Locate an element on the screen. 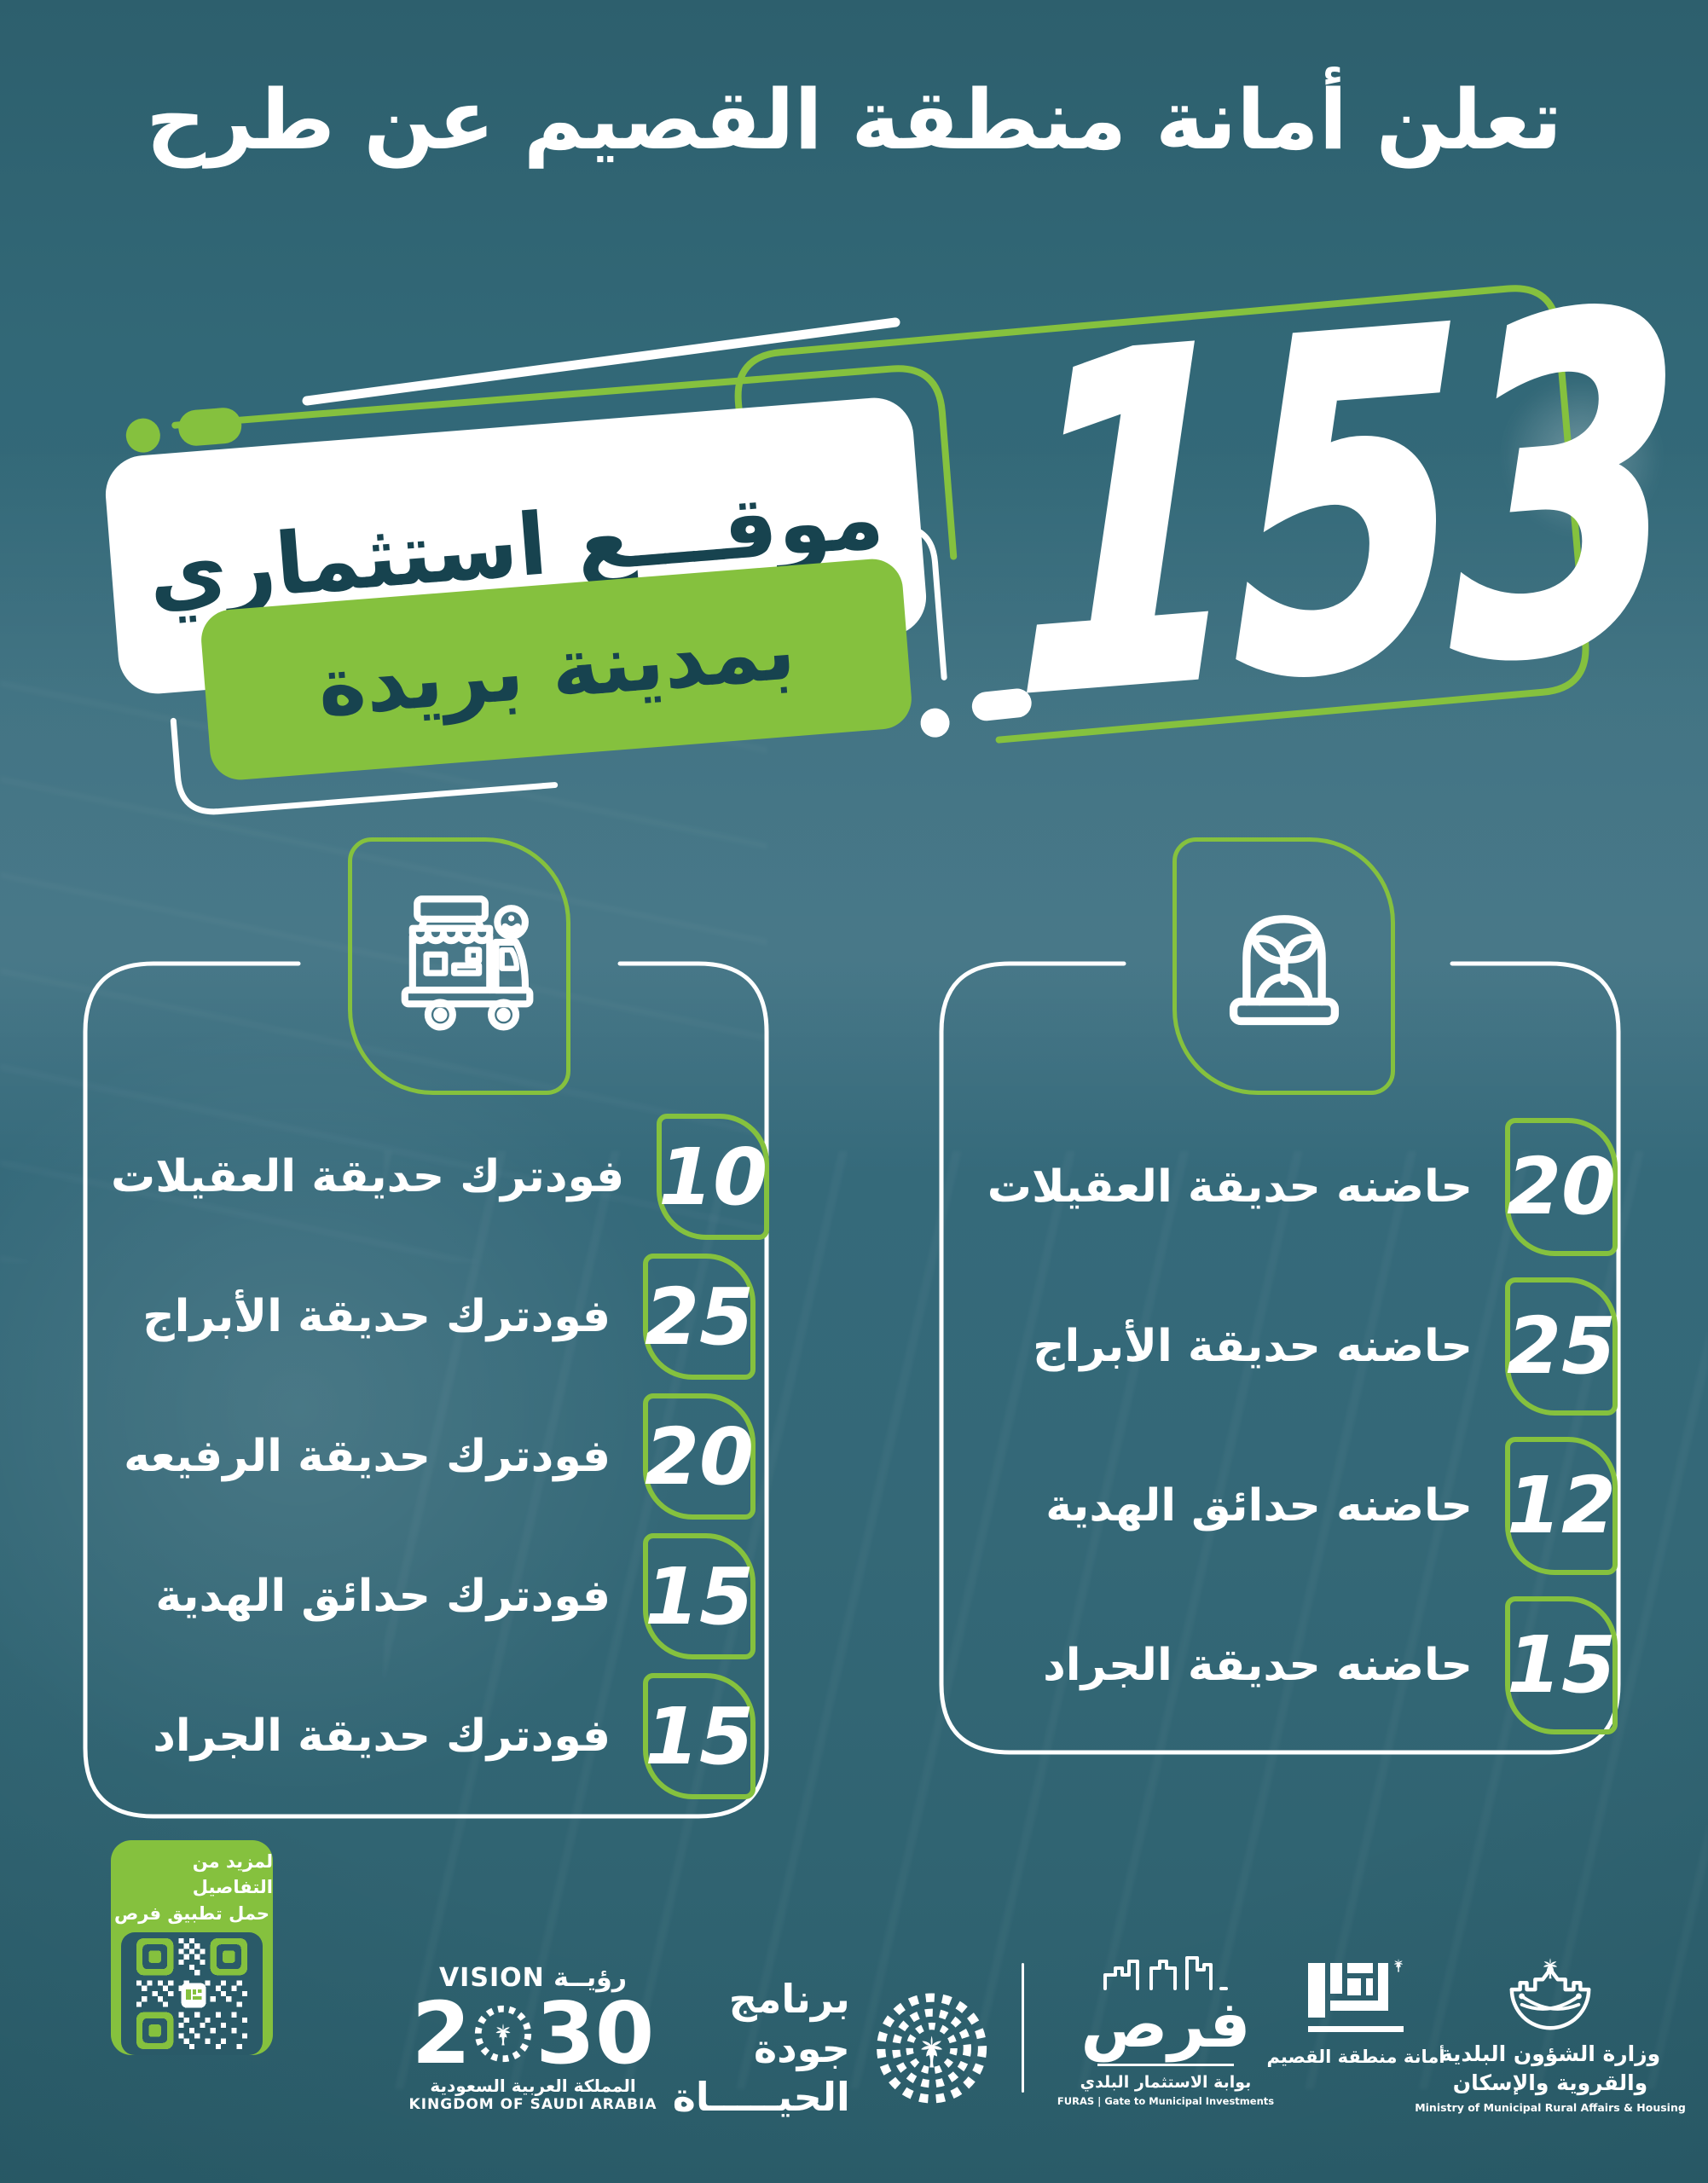  item-count-badge: 12 is located at coordinates (1561, 1505).